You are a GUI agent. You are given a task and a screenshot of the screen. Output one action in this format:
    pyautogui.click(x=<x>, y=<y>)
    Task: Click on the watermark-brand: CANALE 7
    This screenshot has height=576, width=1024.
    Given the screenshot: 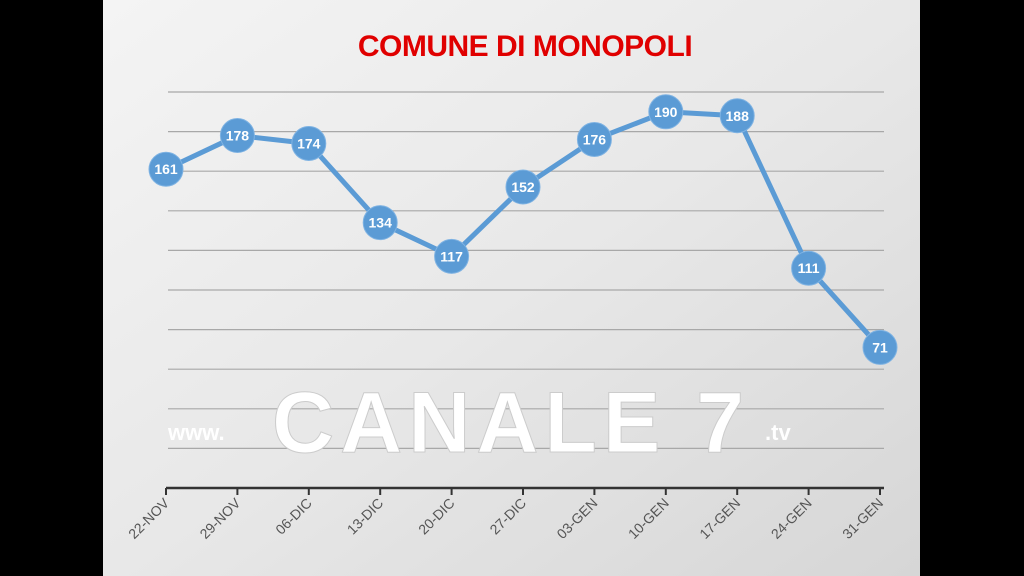 What is the action you would take?
    pyautogui.click(x=511, y=423)
    